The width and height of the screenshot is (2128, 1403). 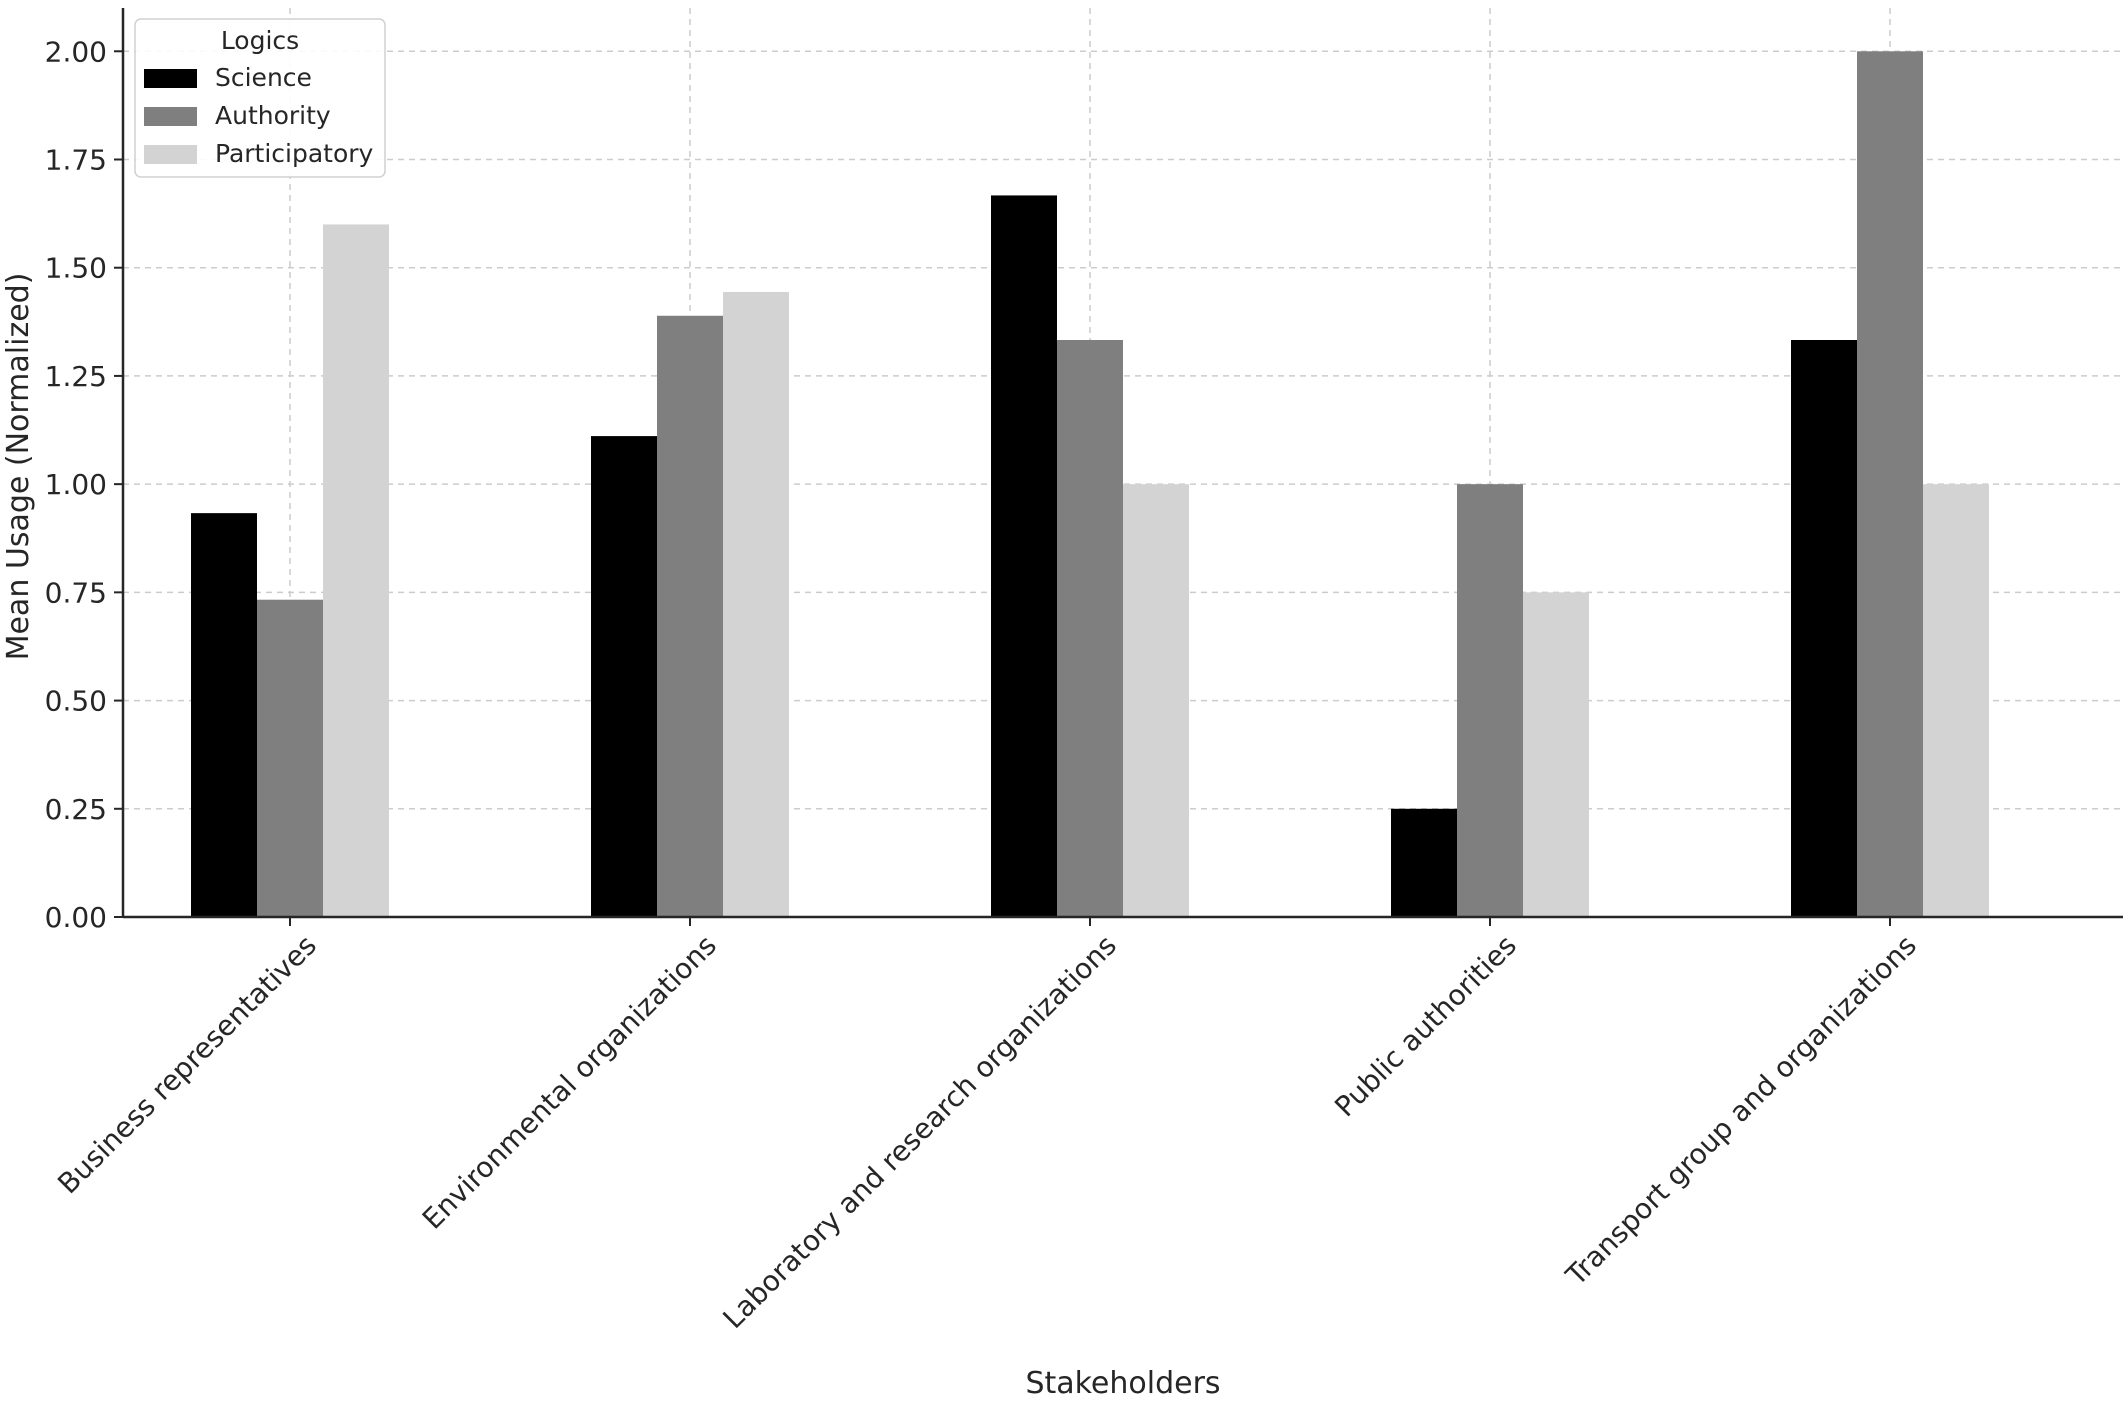 I want to click on legend: Logics Science Authority Participatory, so click(x=260, y=98).